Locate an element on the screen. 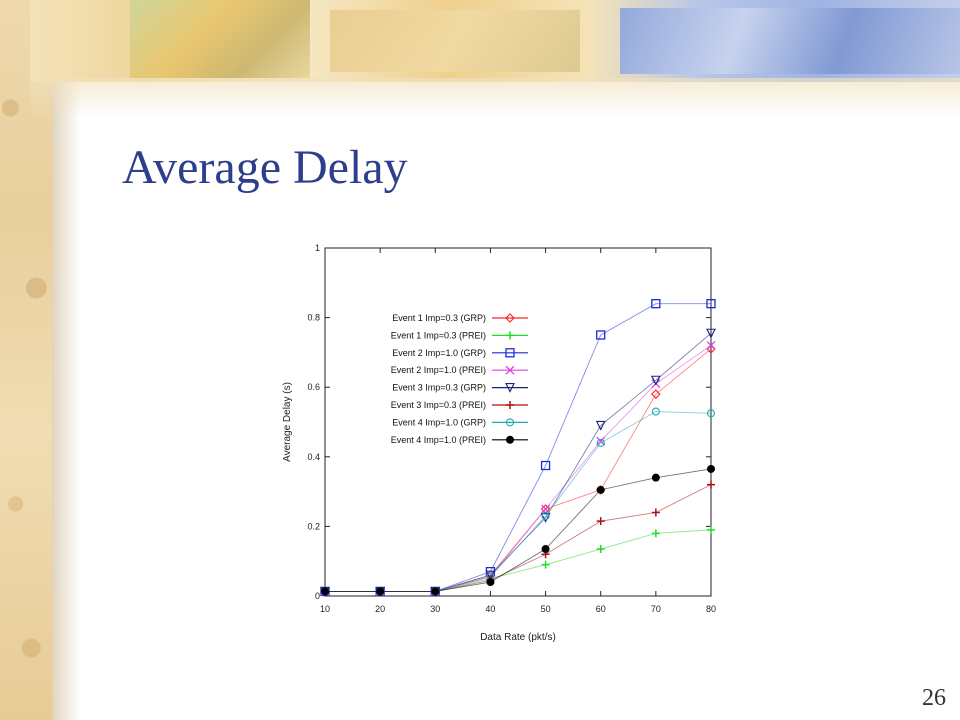 The width and height of the screenshot is (960, 720). page-shadow is located at coordinates (66, 360).